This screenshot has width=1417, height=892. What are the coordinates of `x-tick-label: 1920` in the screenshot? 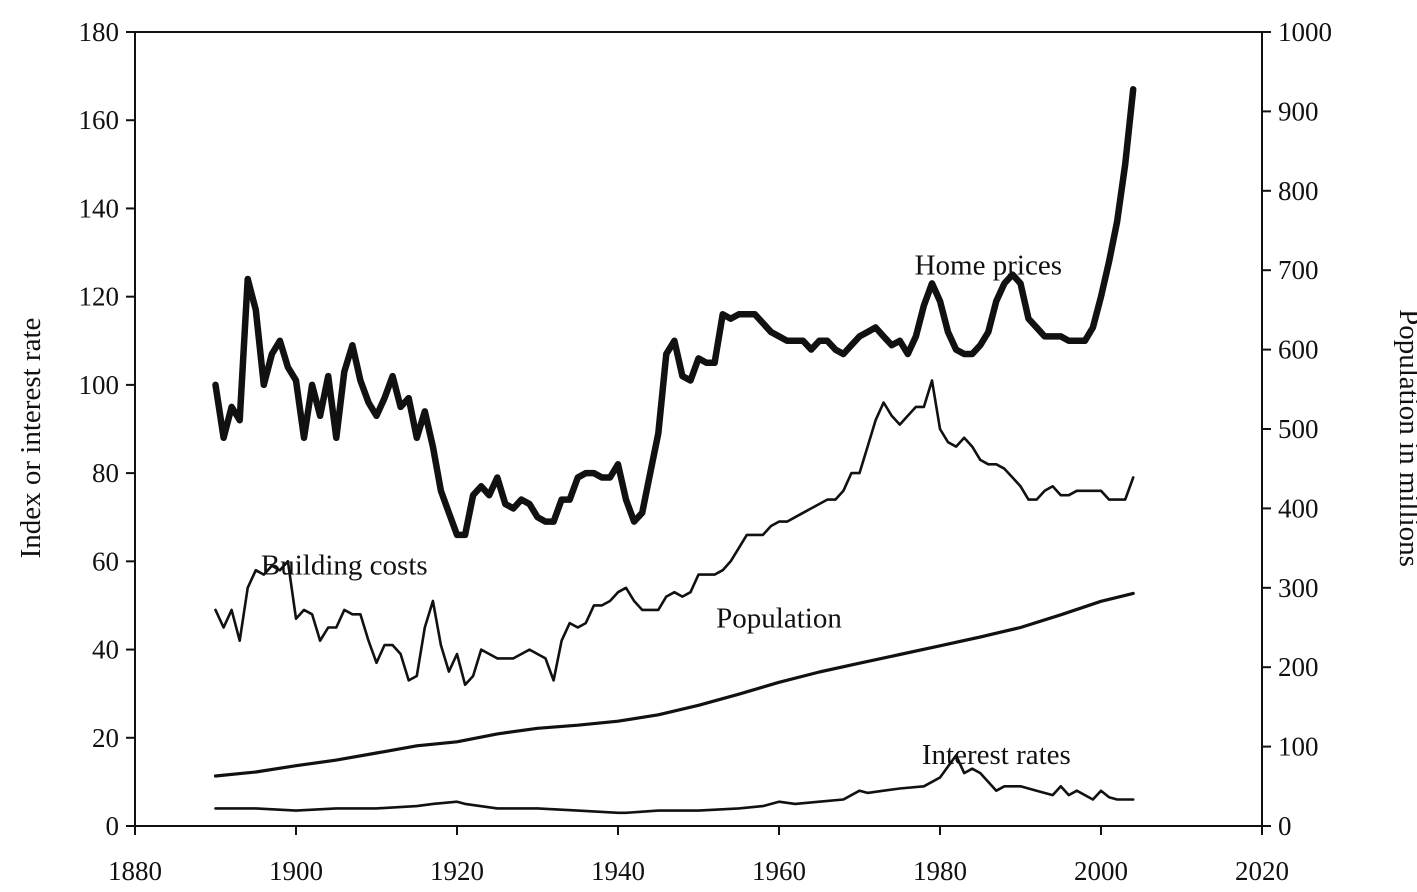 It's located at (457, 871).